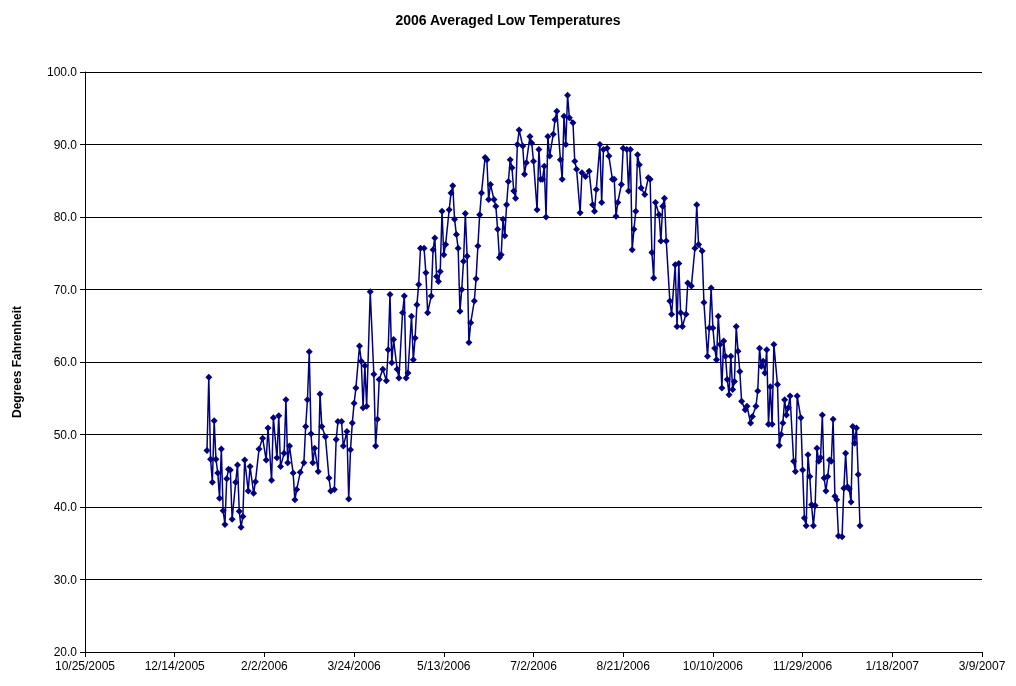  I want to click on x-tick-label: 8/21/2006, so click(623, 666).